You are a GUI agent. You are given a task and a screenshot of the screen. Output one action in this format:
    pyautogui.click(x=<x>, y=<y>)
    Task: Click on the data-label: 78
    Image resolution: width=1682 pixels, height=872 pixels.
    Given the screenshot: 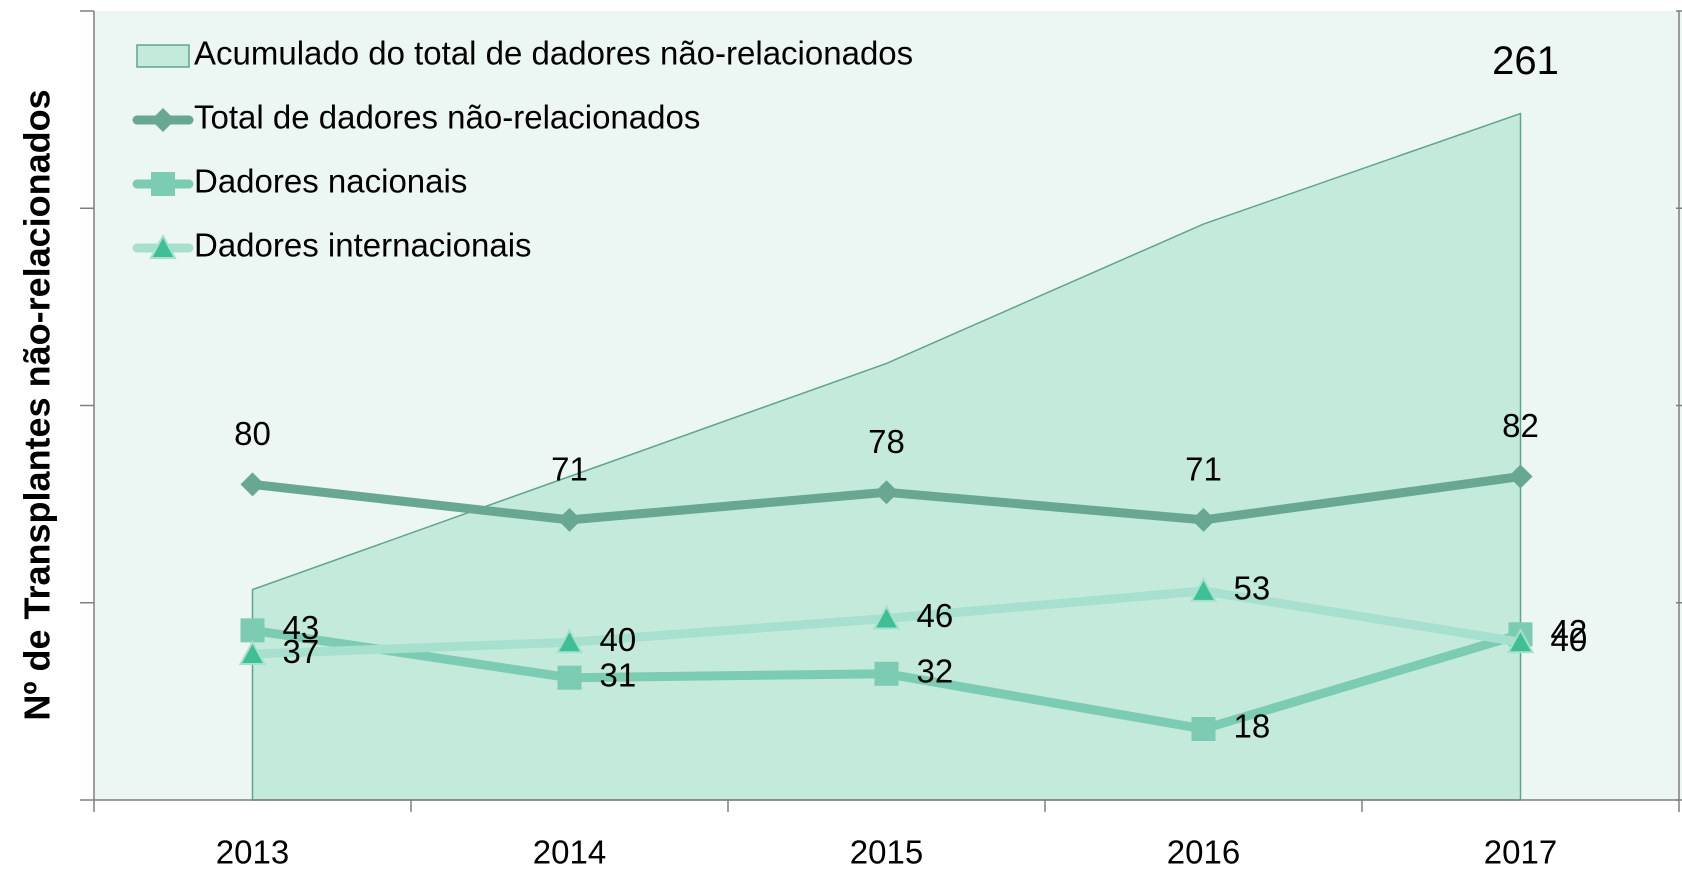 What is the action you would take?
    pyautogui.click(x=886, y=441)
    